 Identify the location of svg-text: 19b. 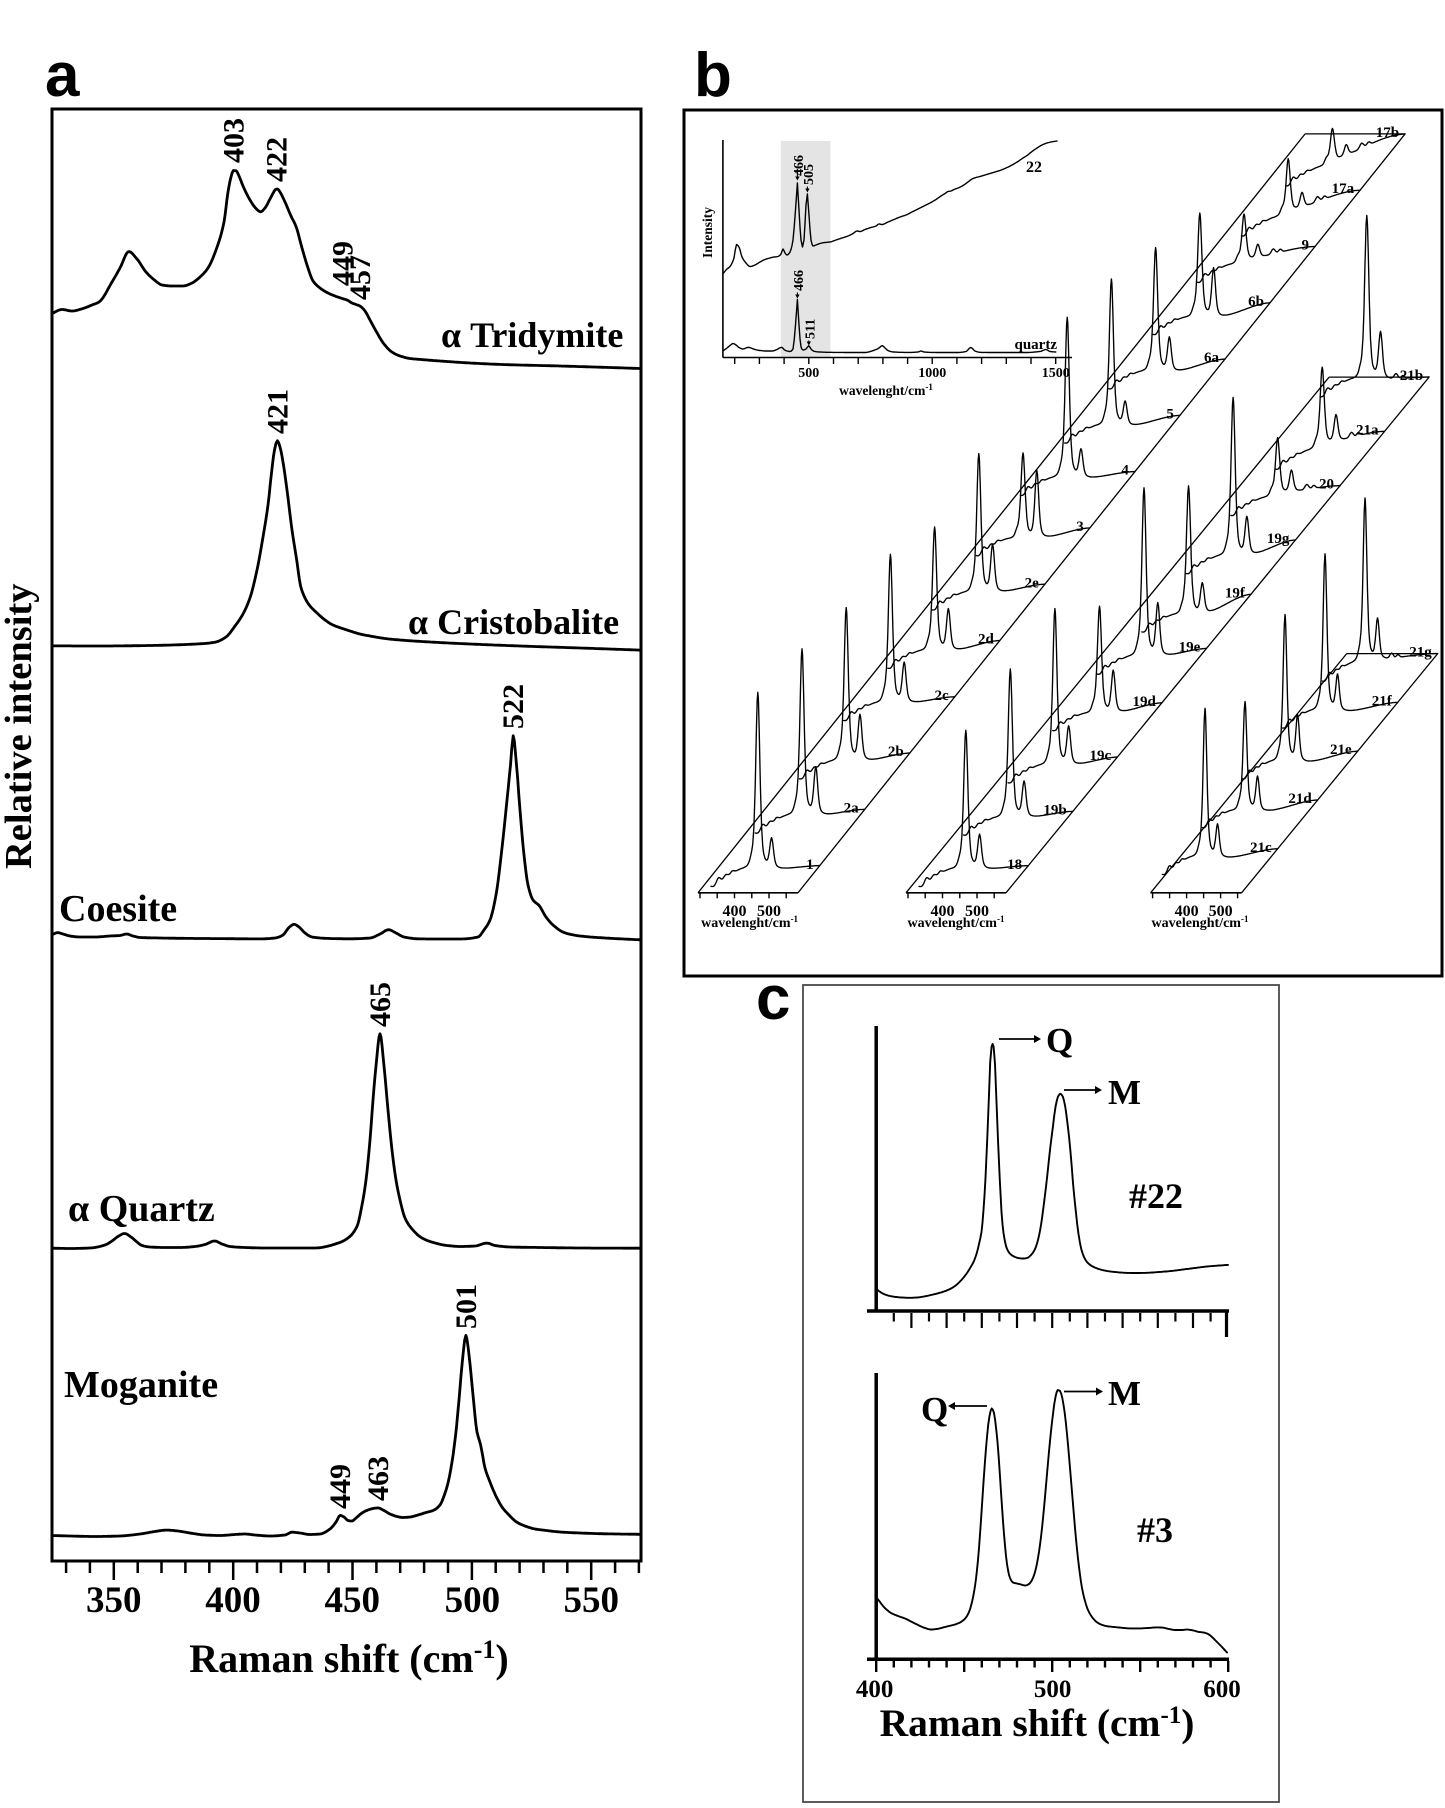
(1054, 811).